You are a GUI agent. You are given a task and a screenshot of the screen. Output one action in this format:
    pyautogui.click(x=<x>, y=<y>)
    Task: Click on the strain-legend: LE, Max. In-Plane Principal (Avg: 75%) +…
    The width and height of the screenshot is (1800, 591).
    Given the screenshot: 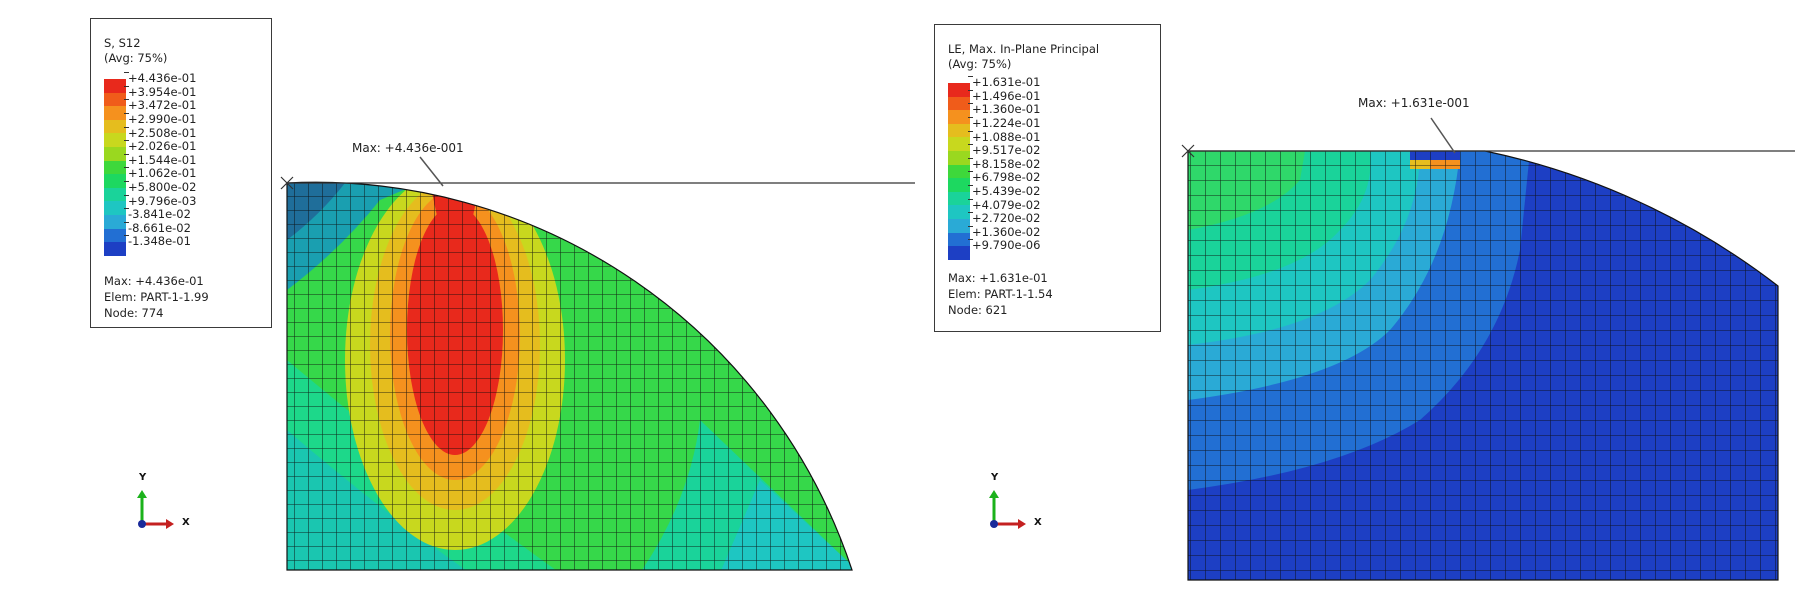 What is the action you would take?
    pyautogui.click(x=1047, y=178)
    